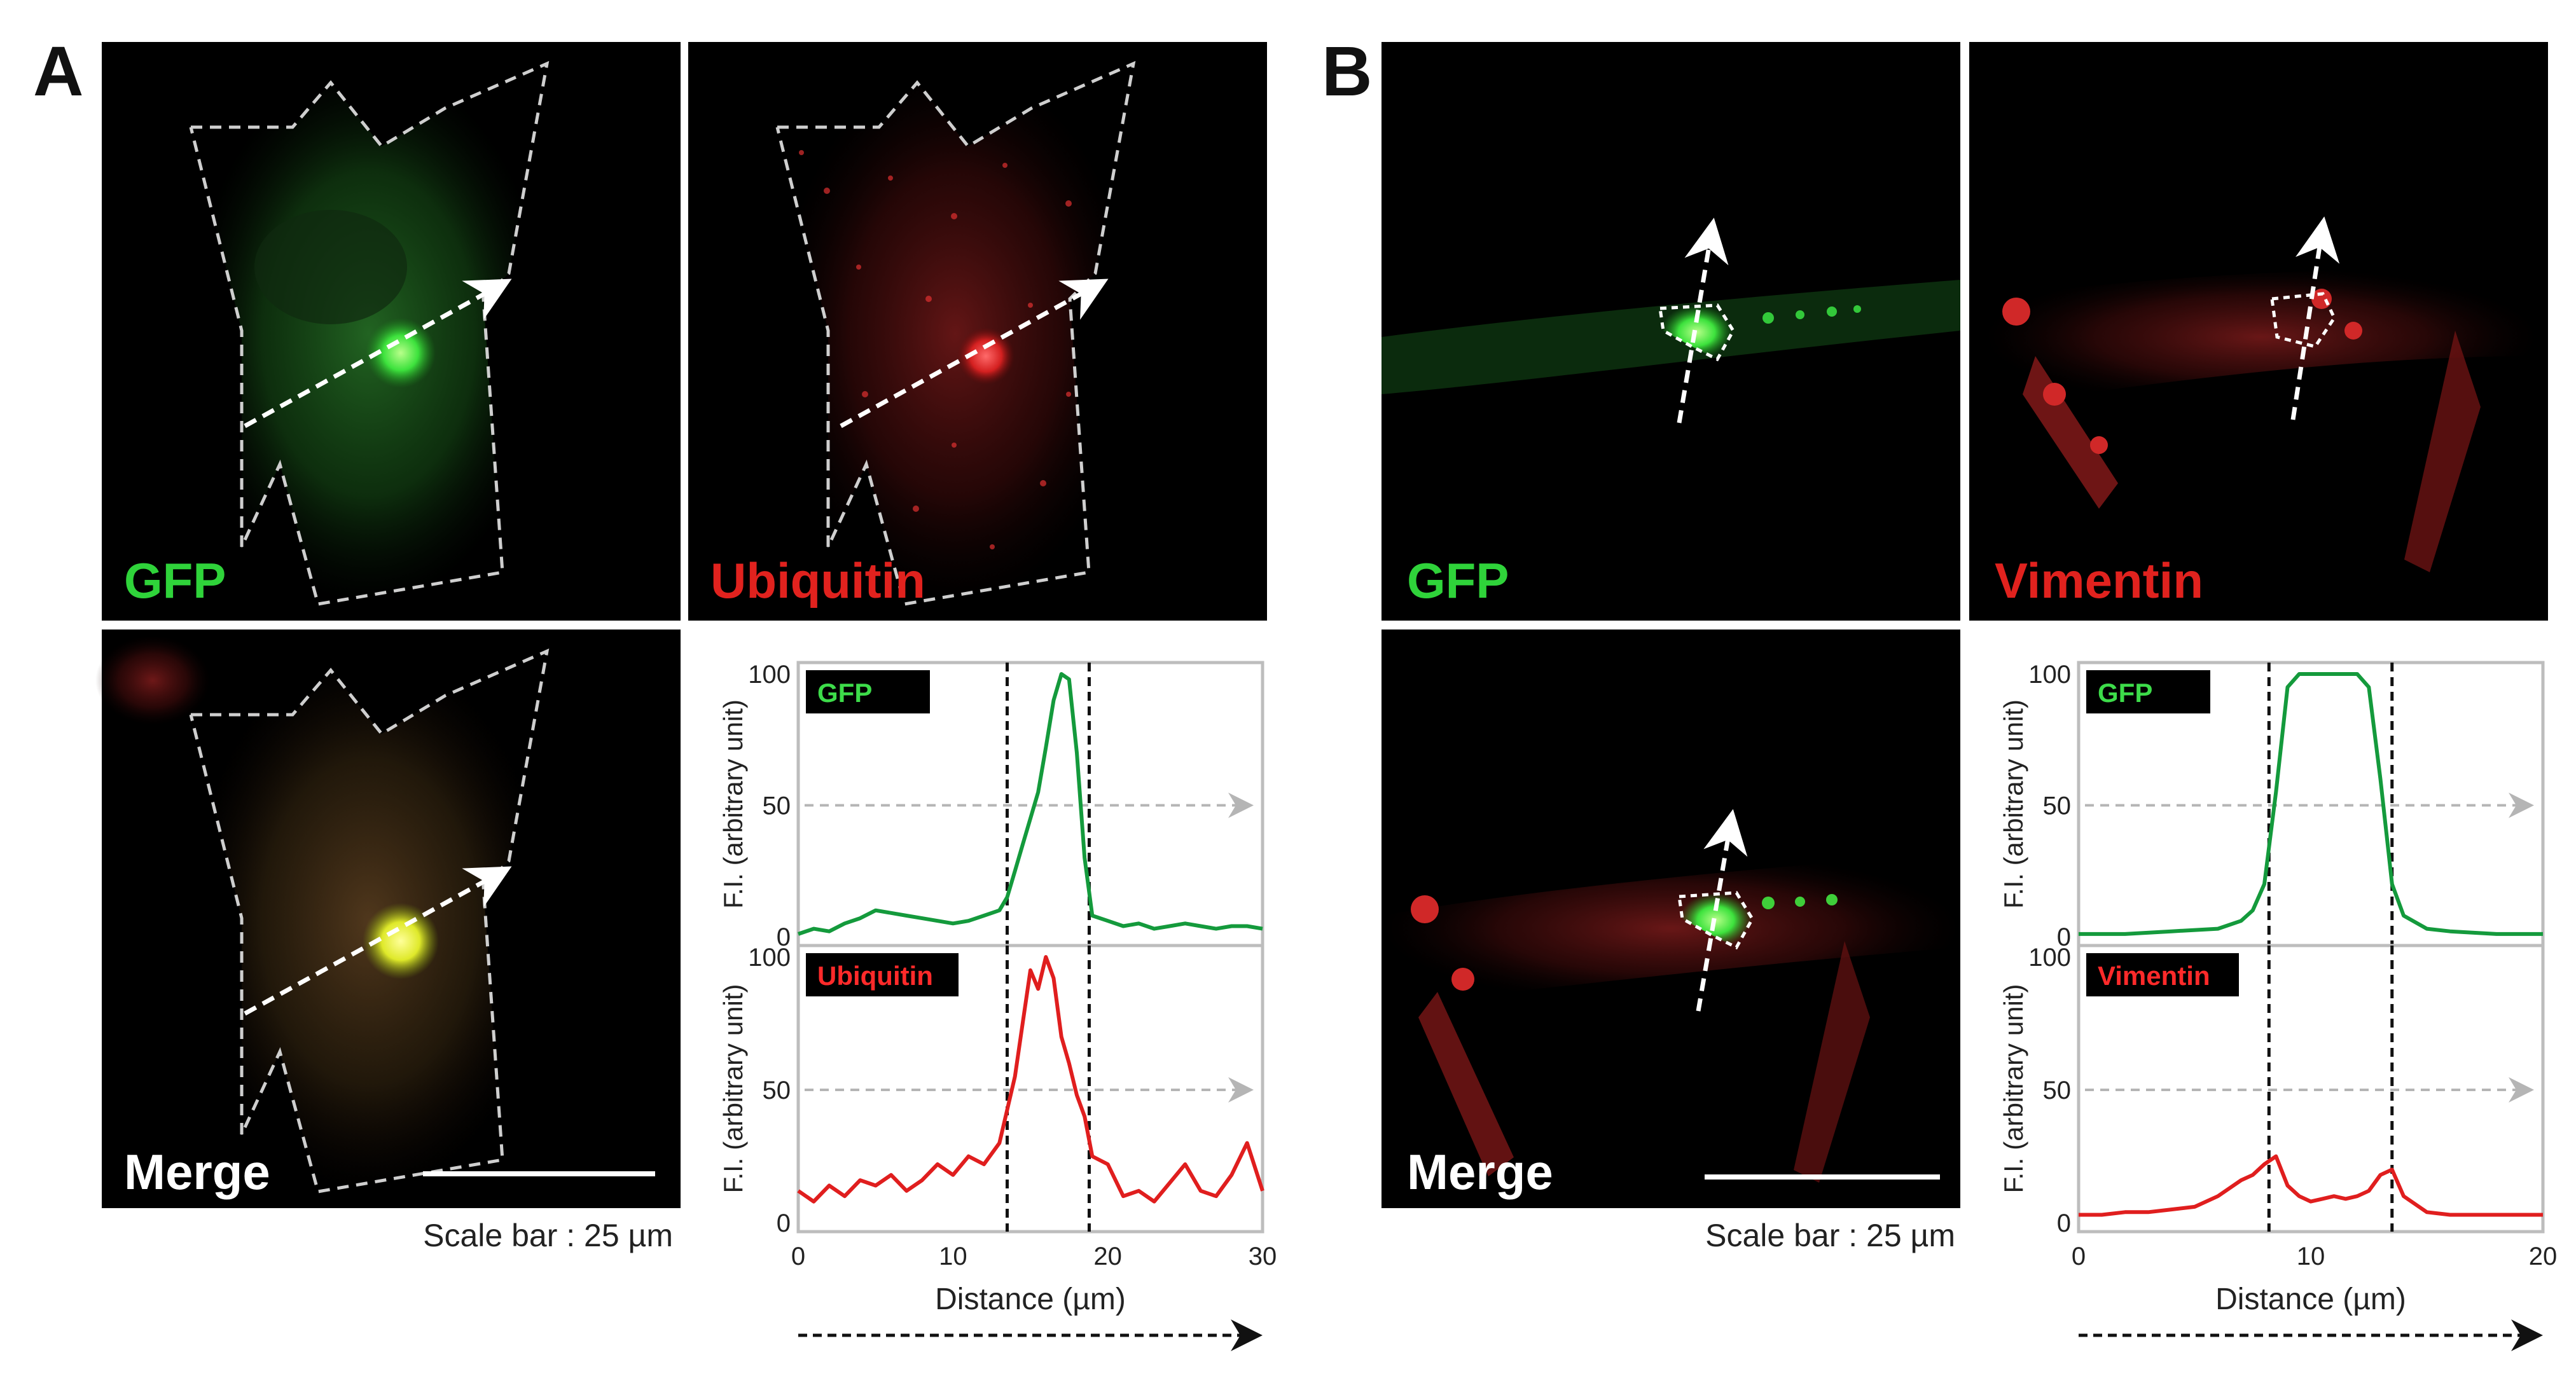  Describe the element at coordinates (2258, 331) in the screenshot. I see `micrograph-b-vimentin: Vimentin` at that location.